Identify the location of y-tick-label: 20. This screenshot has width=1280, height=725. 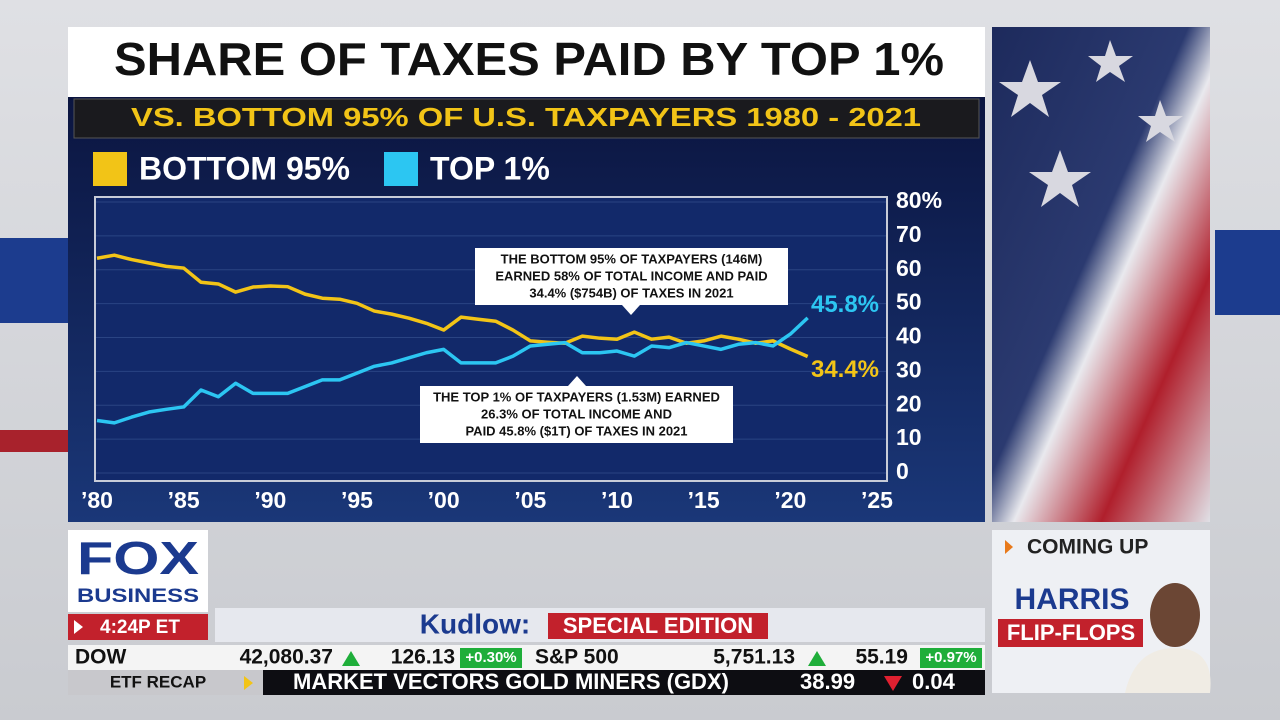
(909, 403).